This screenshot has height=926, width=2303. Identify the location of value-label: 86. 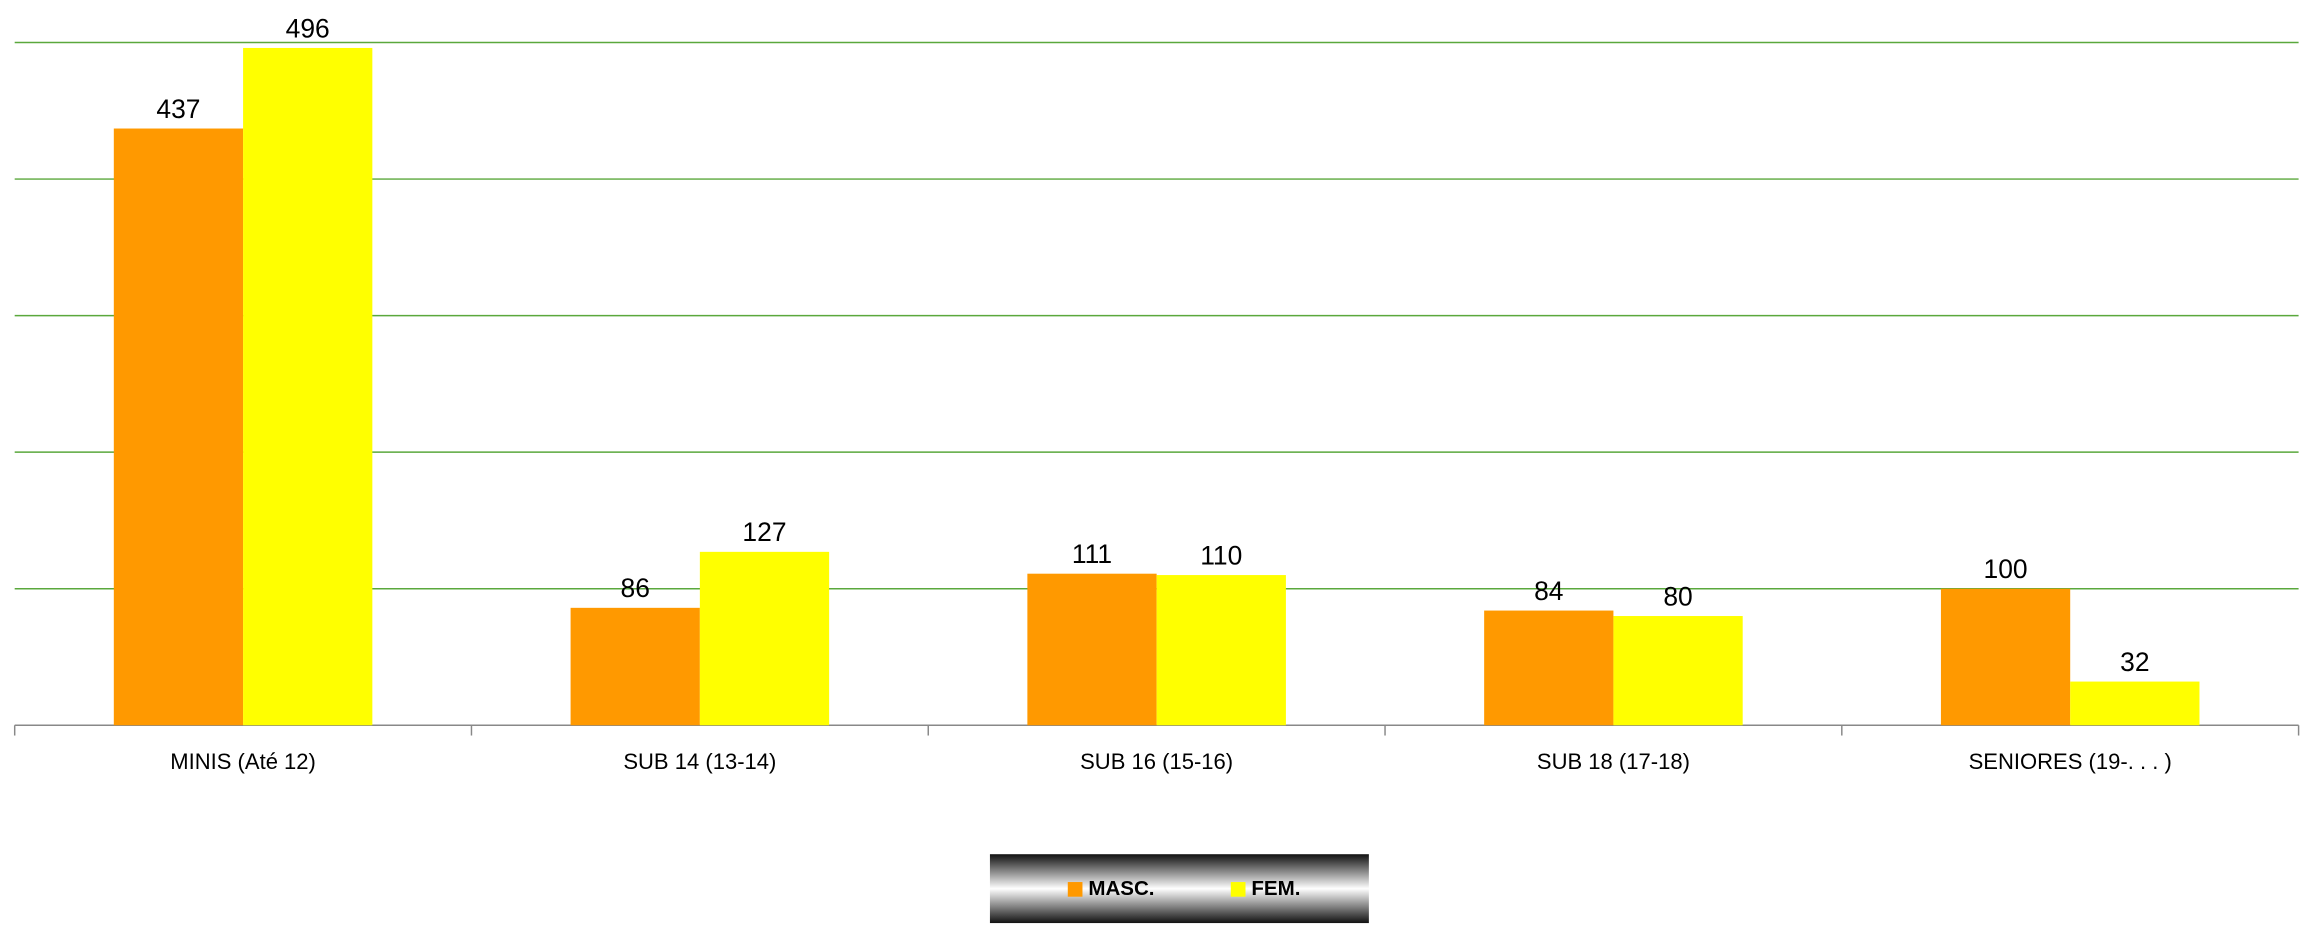
(635, 588).